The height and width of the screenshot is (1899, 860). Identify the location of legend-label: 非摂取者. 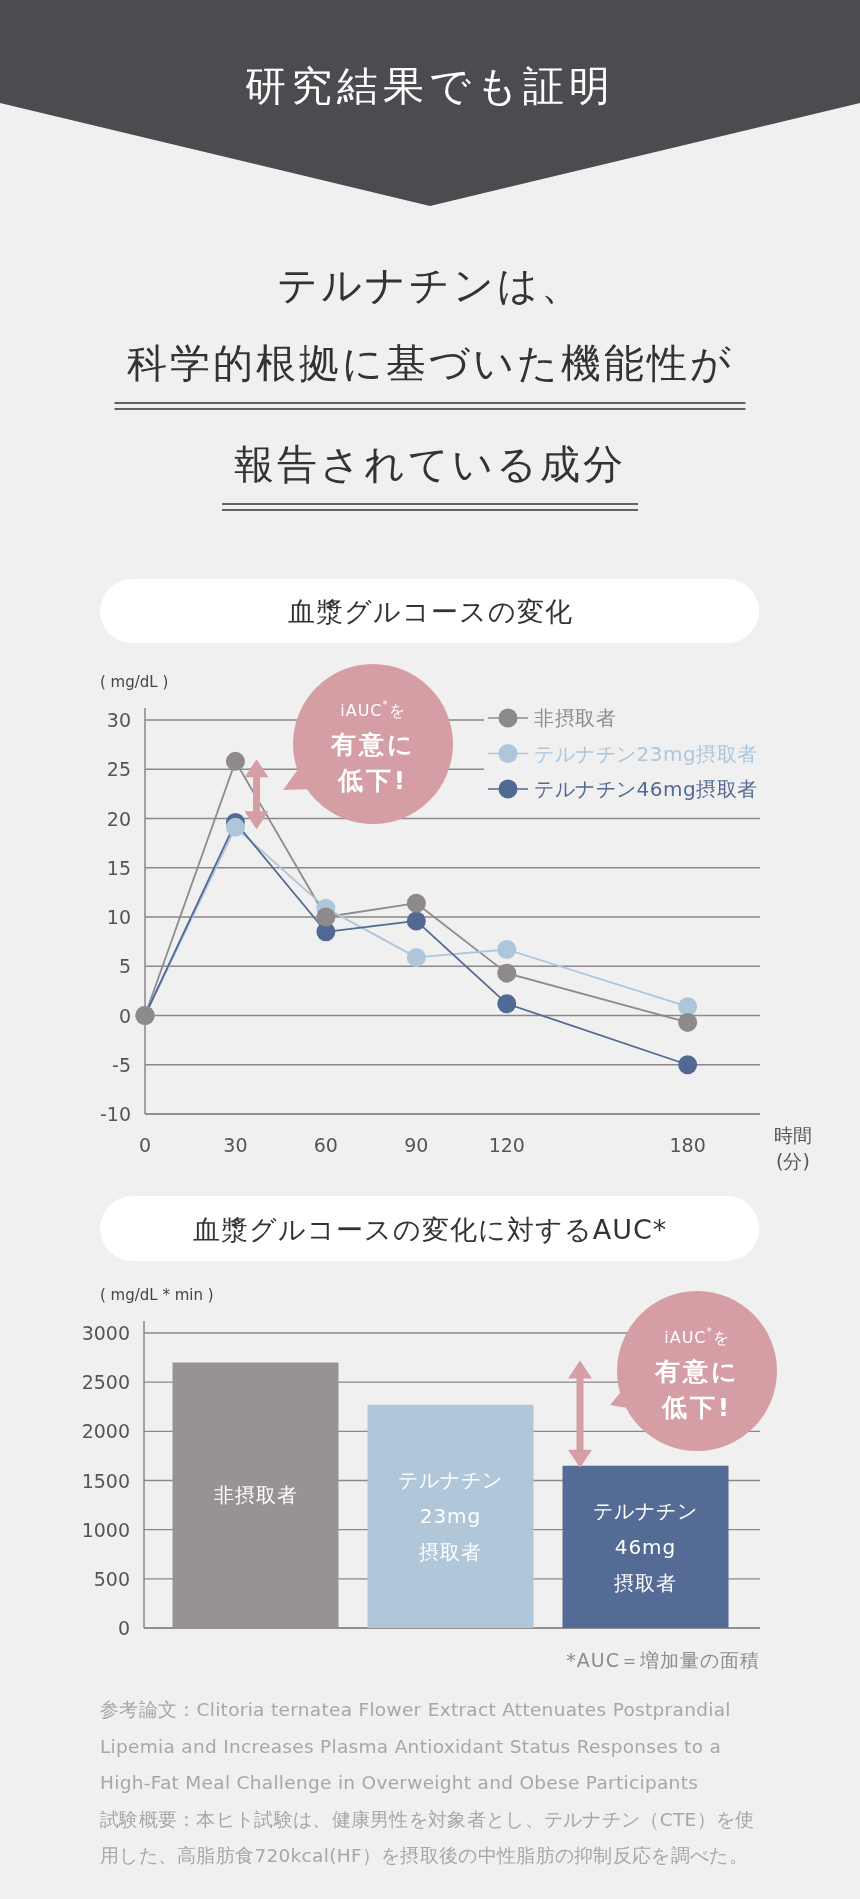
(575, 718).